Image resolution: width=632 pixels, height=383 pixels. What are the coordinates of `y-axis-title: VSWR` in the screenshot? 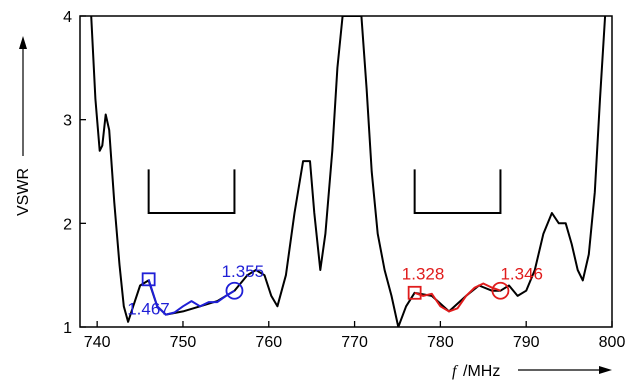 It's located at (23, 126).